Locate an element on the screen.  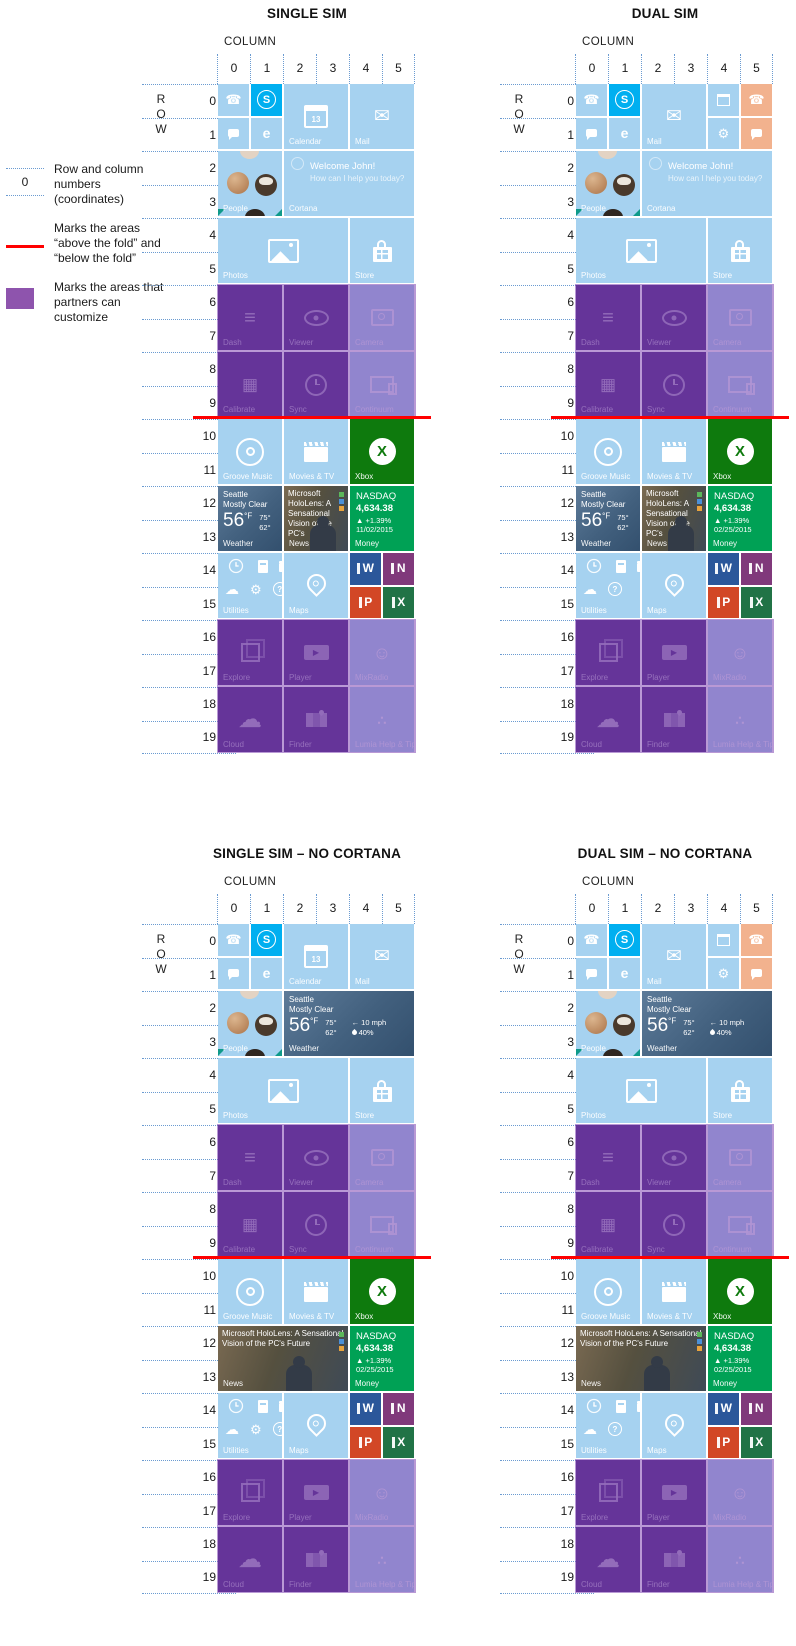
tile-label: Store is located at coordinates (365, 275).